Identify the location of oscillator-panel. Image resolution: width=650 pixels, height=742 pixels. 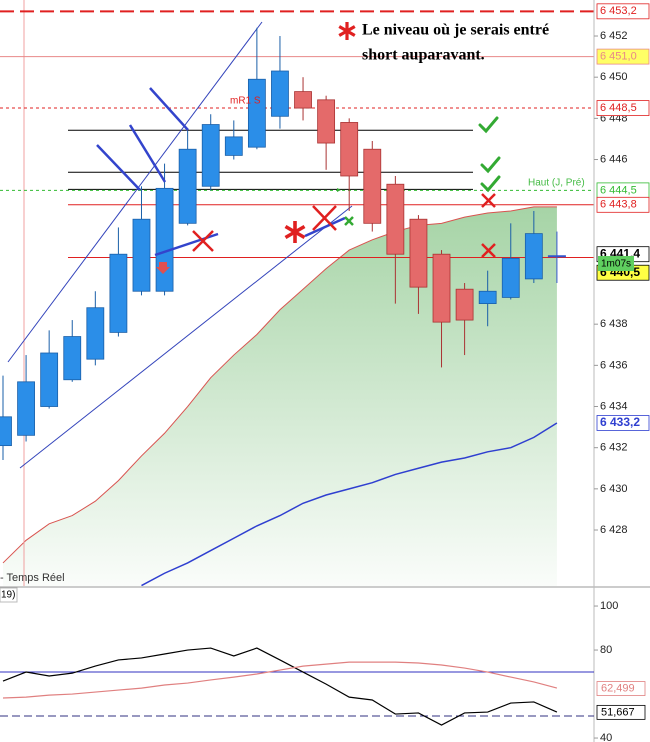
(297, 686).